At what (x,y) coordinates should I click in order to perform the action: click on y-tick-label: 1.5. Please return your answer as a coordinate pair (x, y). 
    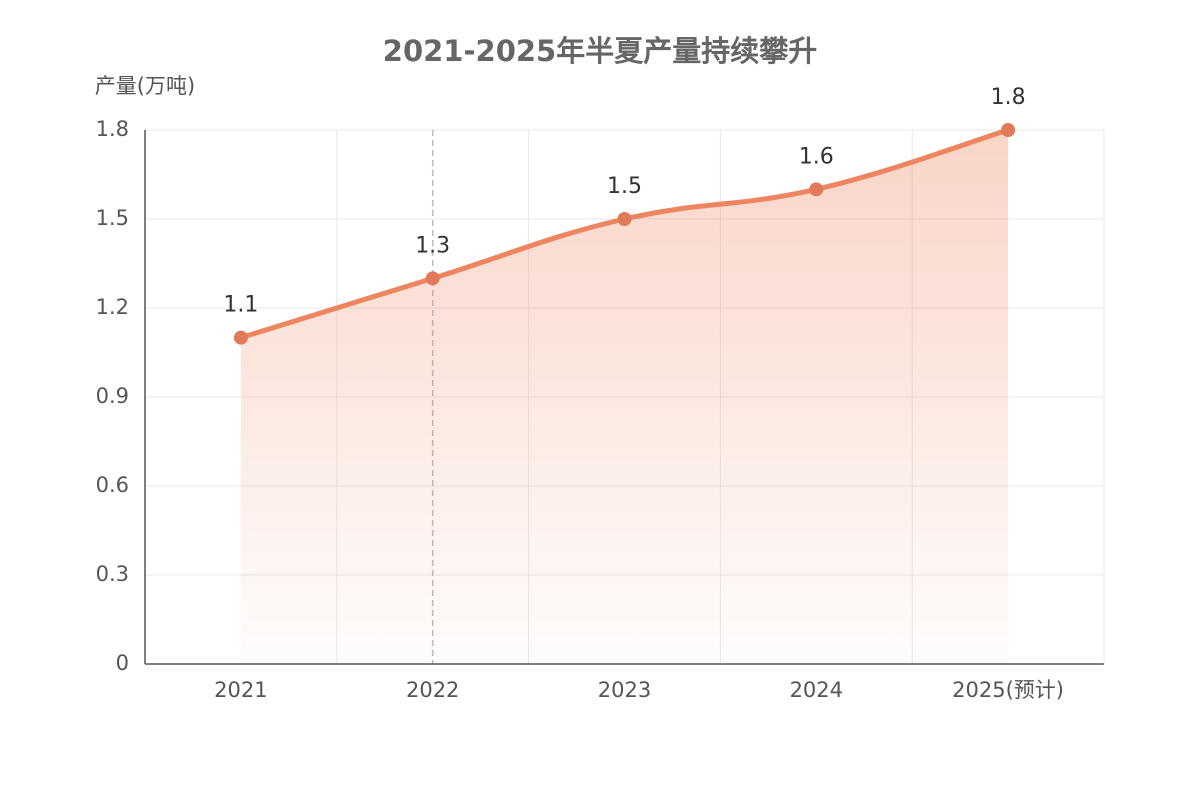
    Looking at the image, I should click on (112, 218).